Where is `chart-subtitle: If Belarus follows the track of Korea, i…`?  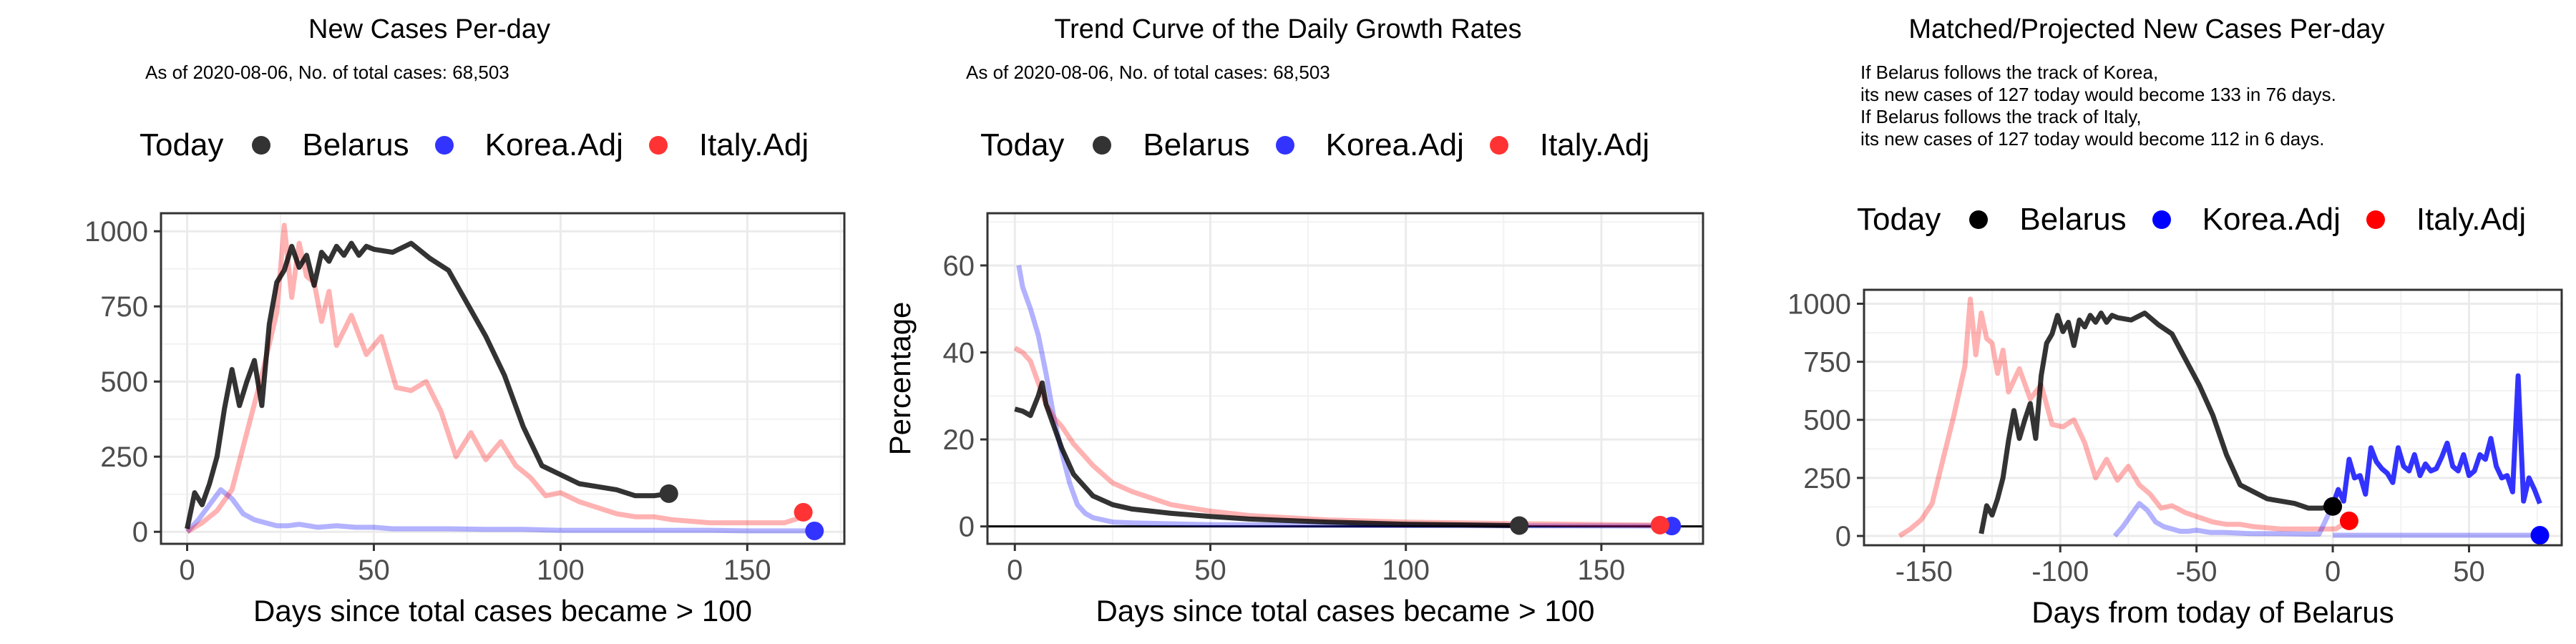 chart-subtitle: If Belarus follows the track of Korea, i… is located at coordinates (2098, 106).